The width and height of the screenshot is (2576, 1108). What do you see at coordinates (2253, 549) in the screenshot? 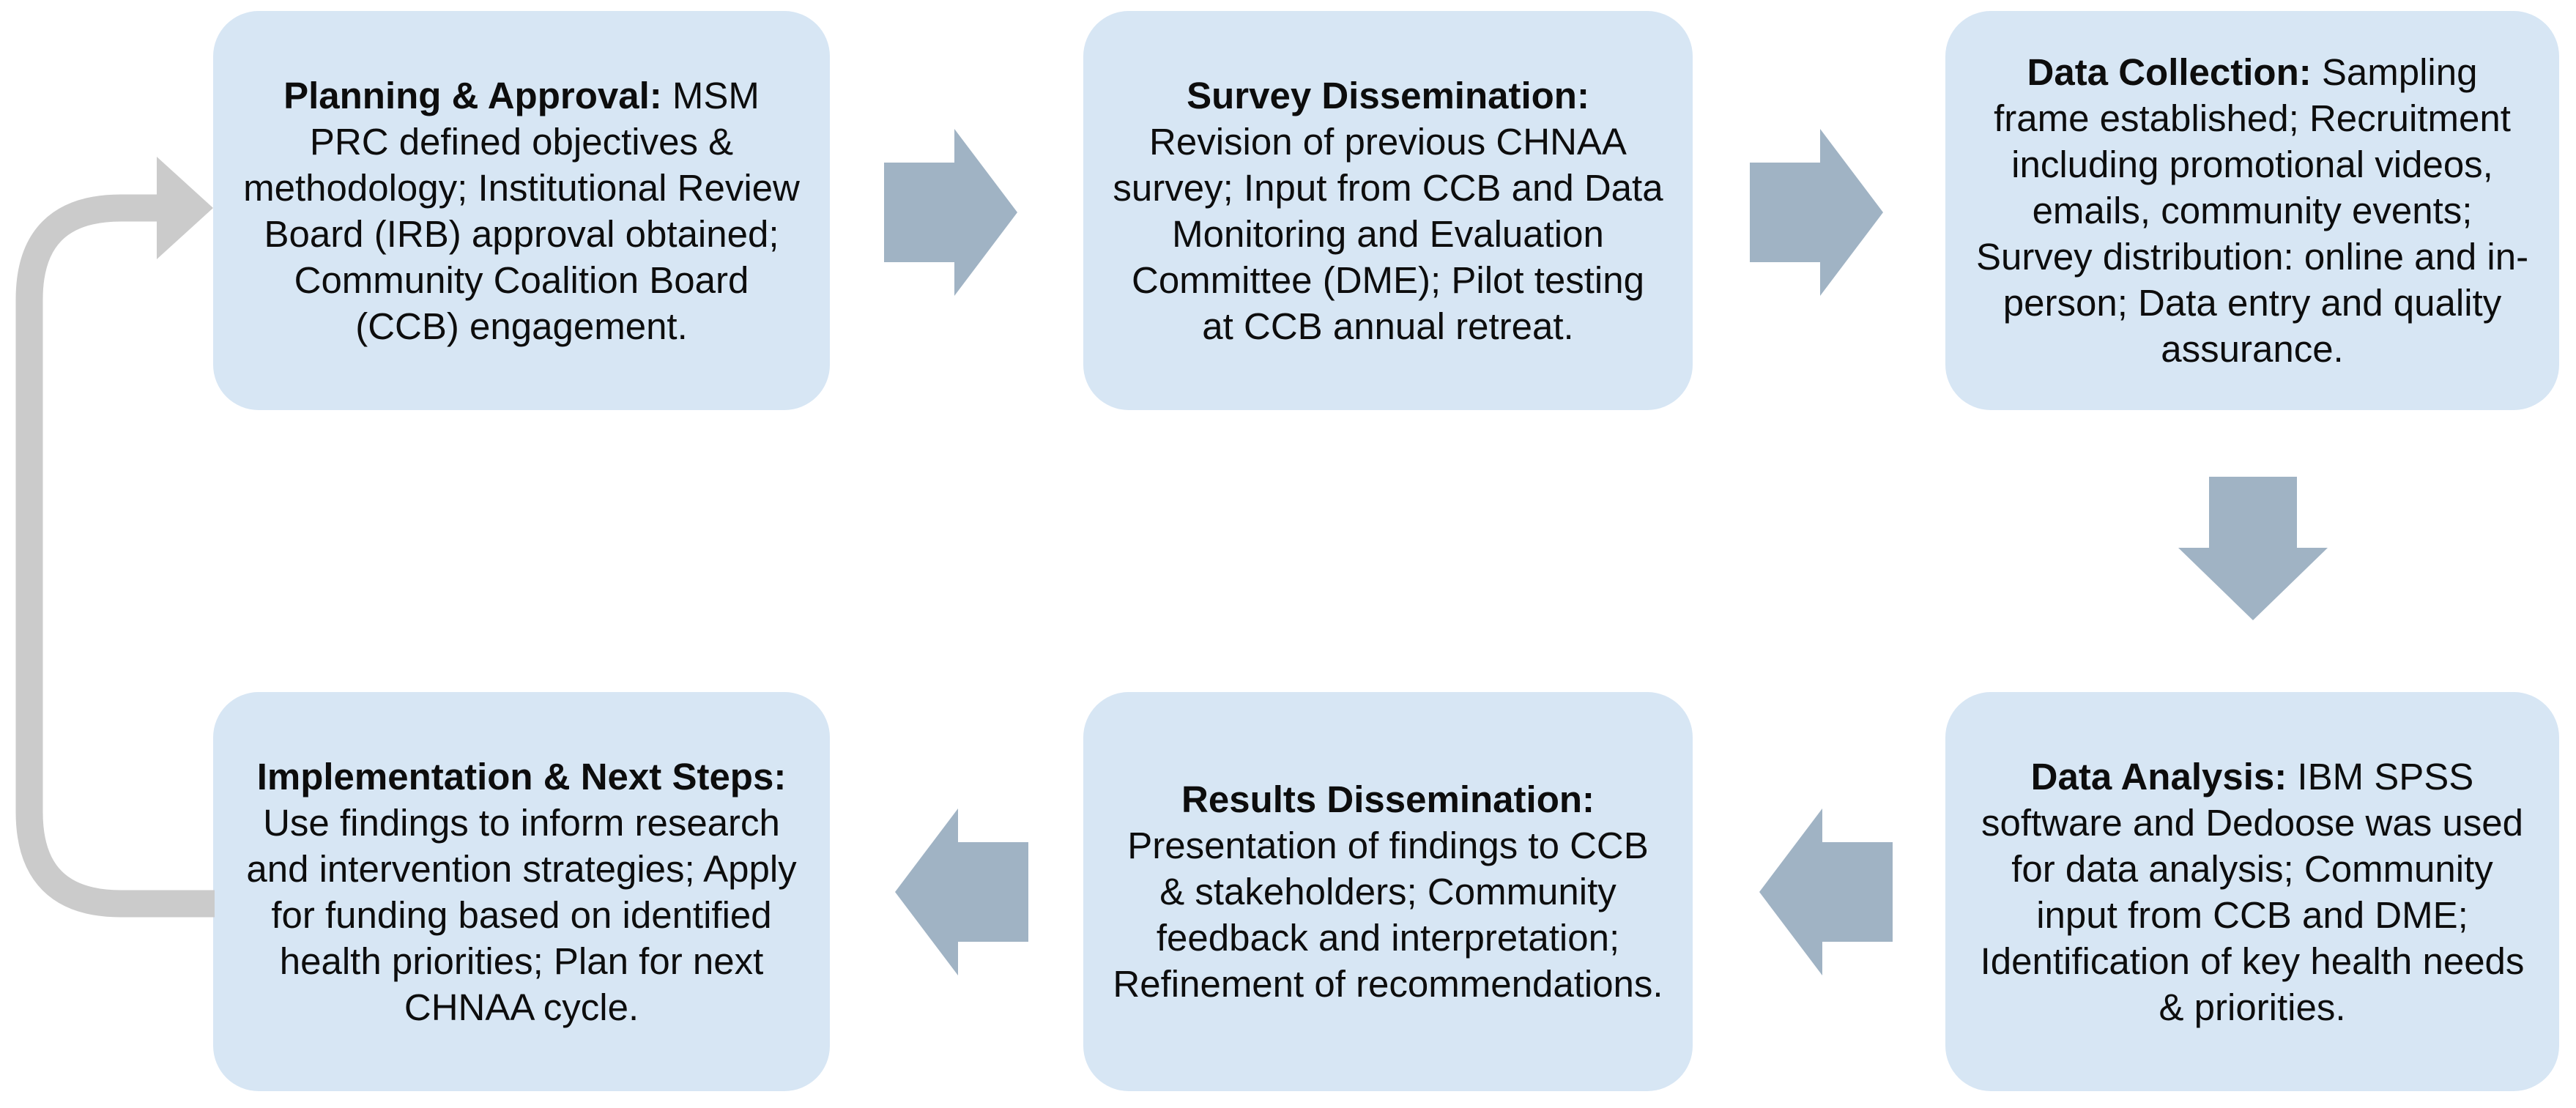
I see `arrow-down-icon` at bounding box center [2253, 549].